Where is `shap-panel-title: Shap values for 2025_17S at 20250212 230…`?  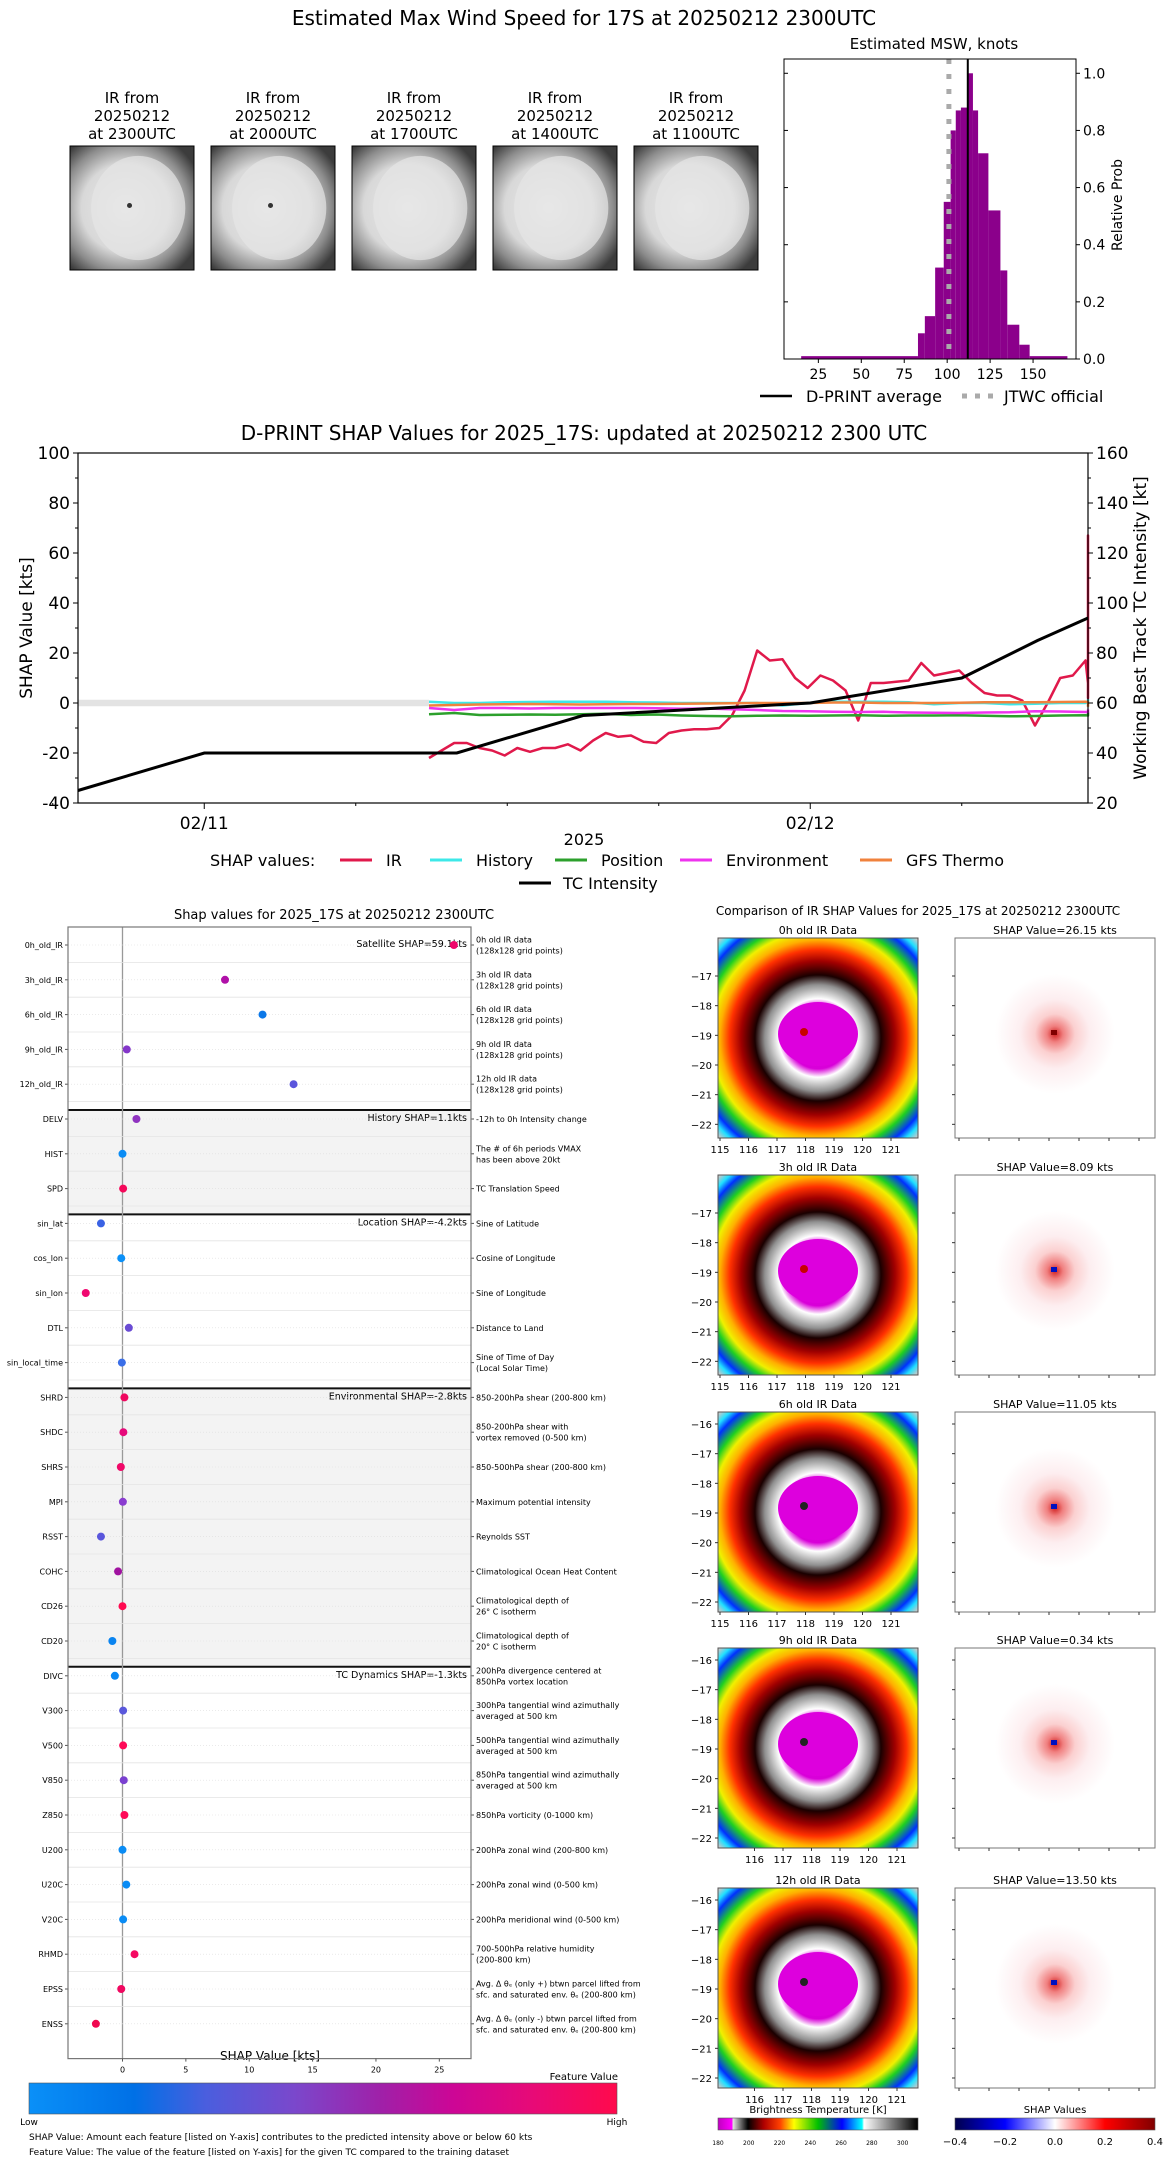 shap-panel-title: Shap values for 2025_17S at 20250212 230… is located at coordinates (334, 915).